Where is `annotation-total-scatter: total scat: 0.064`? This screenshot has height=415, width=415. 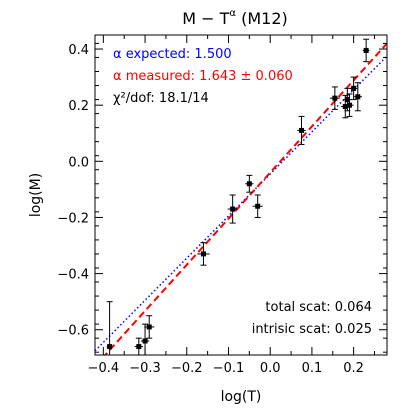
annotation-total-scatter: total scat: 0.064 is located at coordinates (318, 307).